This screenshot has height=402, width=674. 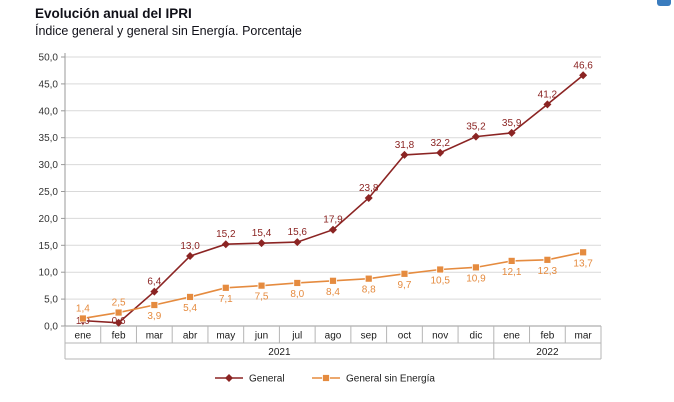 I want to click on data-label-general: 41,2, so click(x=548, y=94).